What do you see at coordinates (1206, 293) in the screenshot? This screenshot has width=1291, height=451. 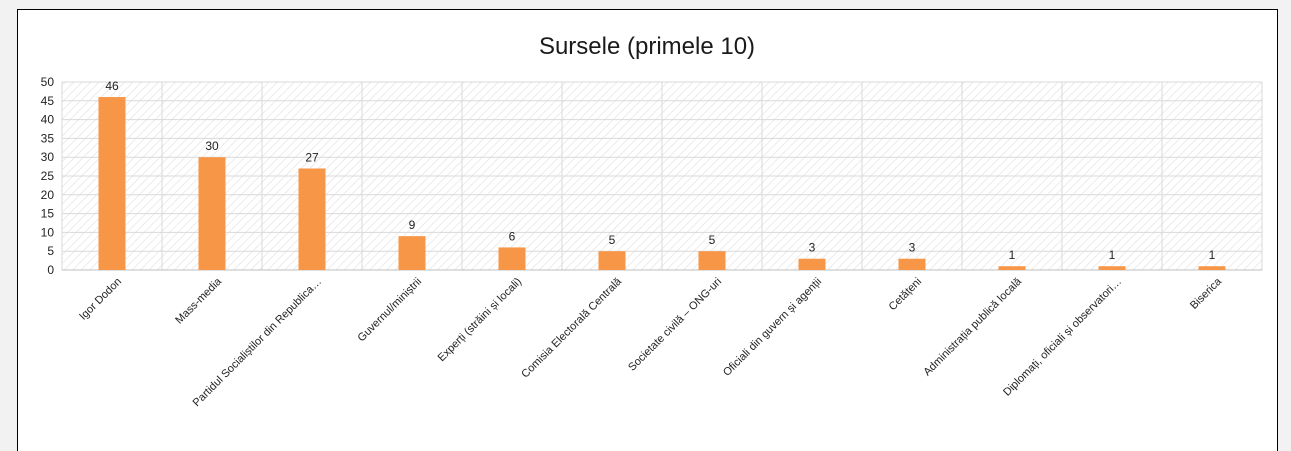 I see `category-label: Biserica` at bounding box center [1206, 293].